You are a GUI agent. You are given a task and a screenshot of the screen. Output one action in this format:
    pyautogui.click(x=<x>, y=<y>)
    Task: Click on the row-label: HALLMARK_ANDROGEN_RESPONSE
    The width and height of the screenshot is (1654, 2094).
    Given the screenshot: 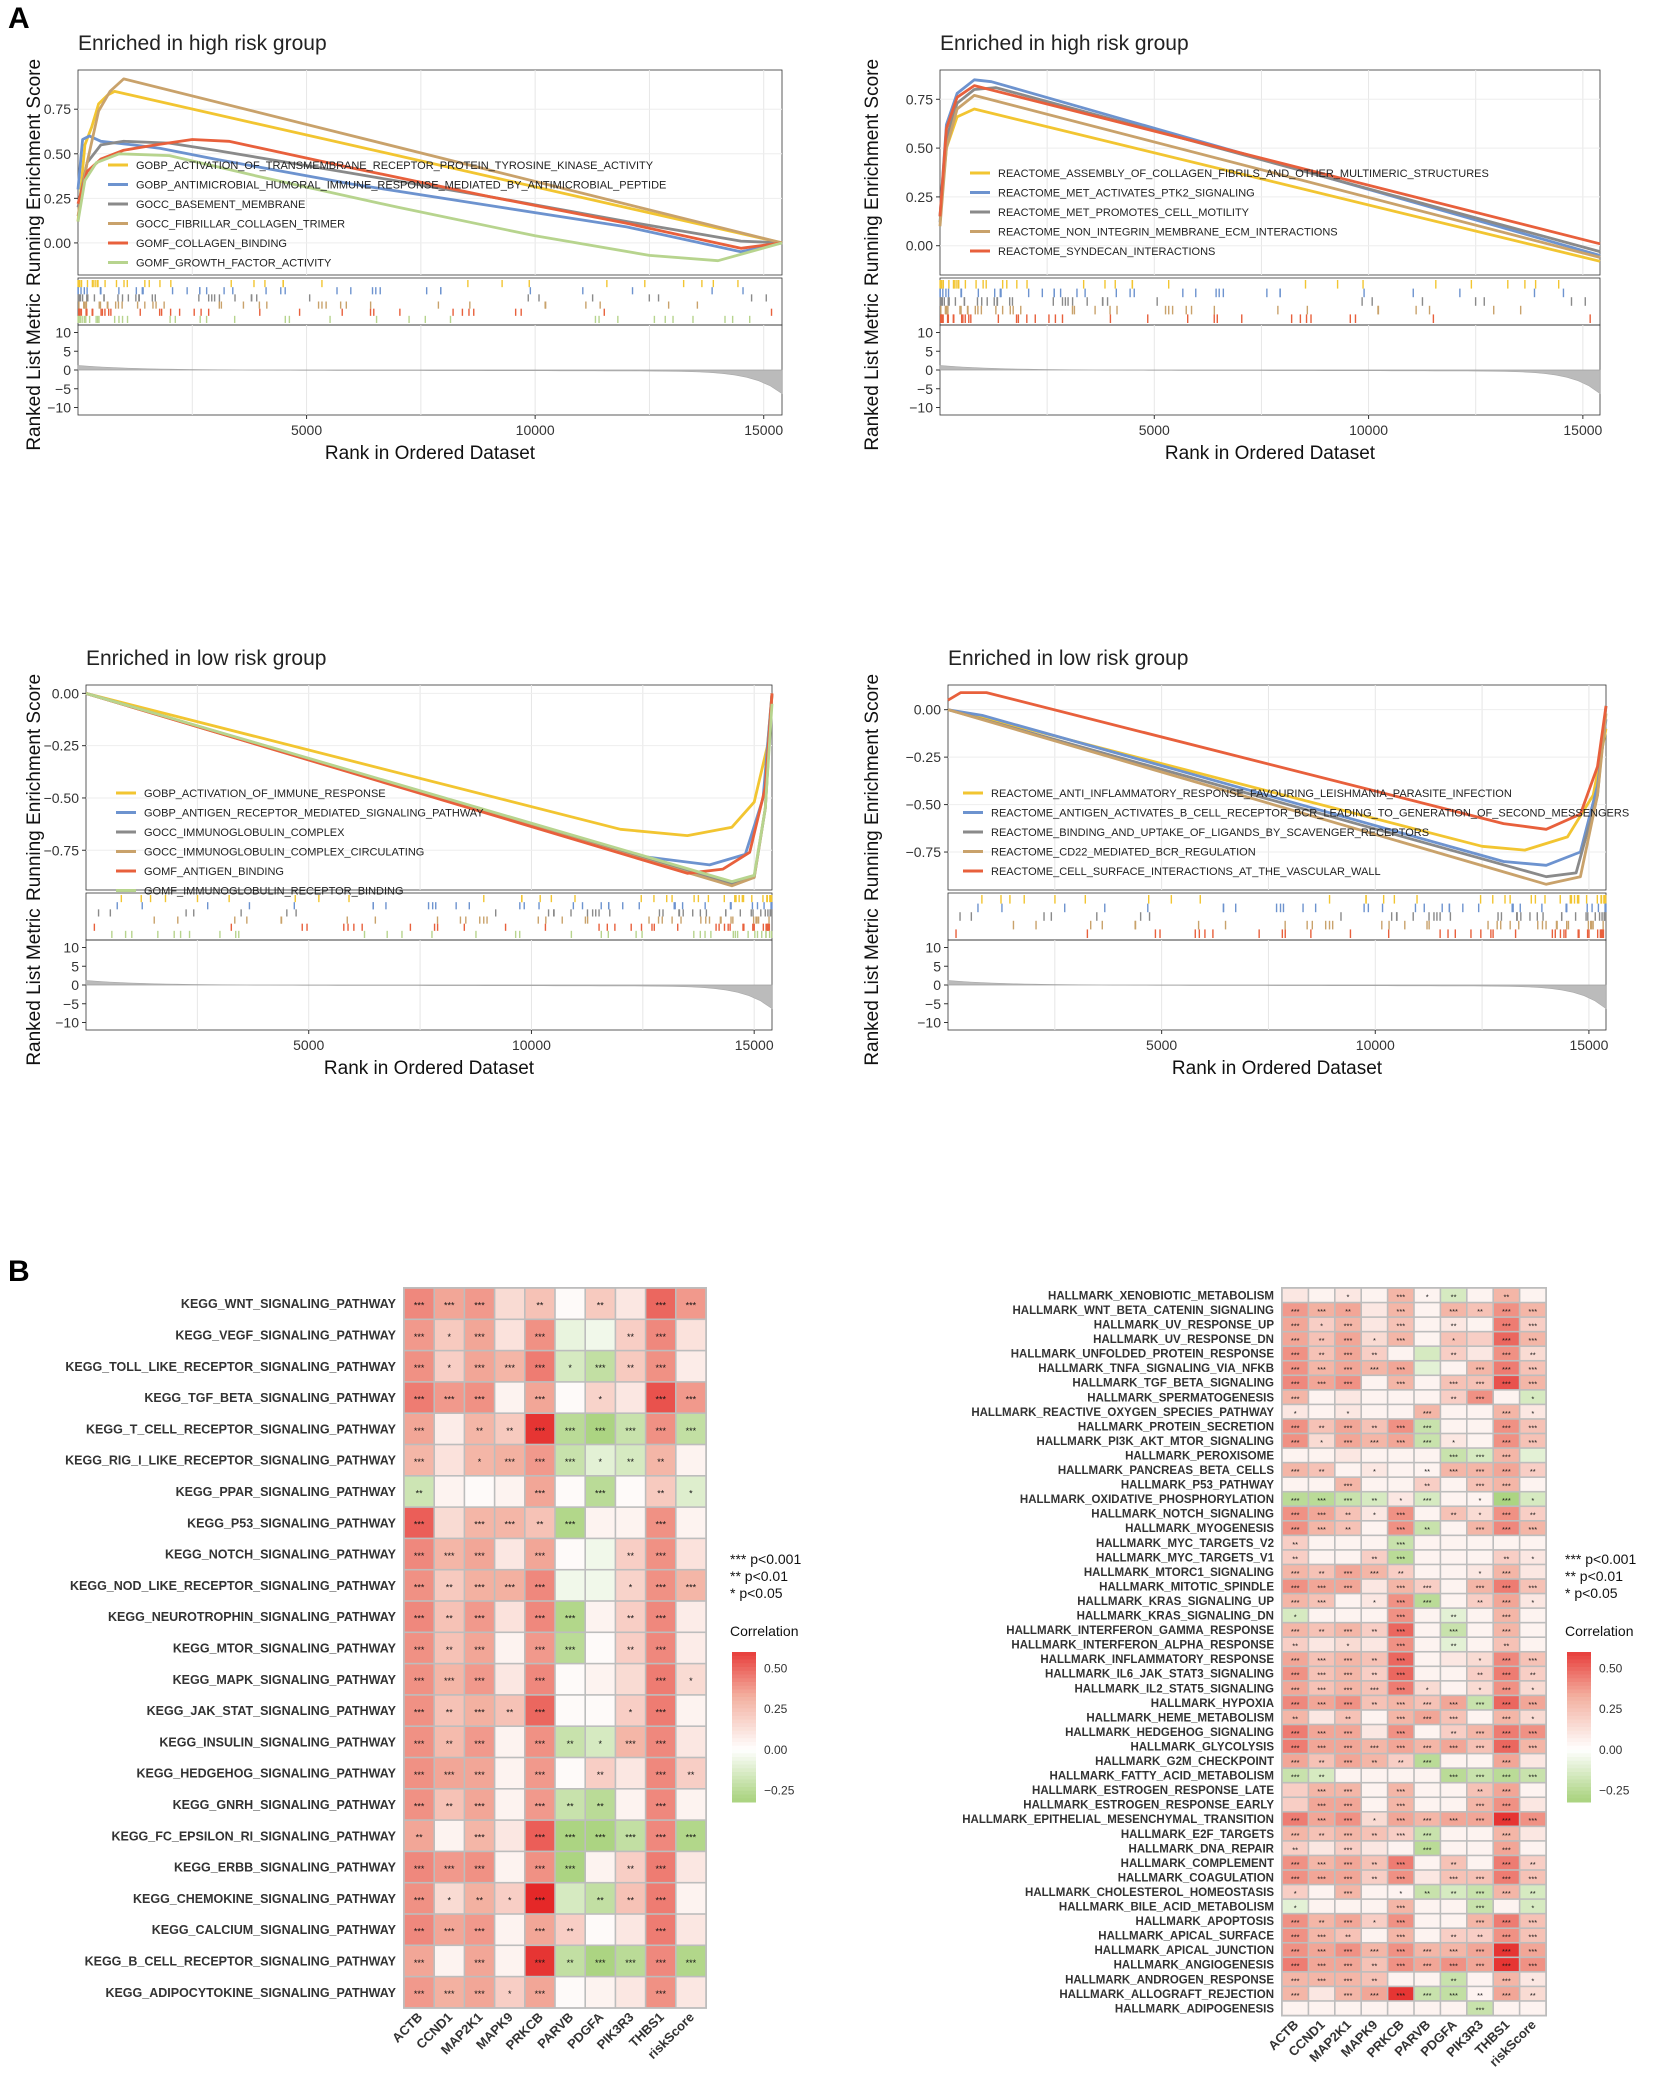 What is the action you would take?
    pyautogui.click(x=1169, y=1980)
    